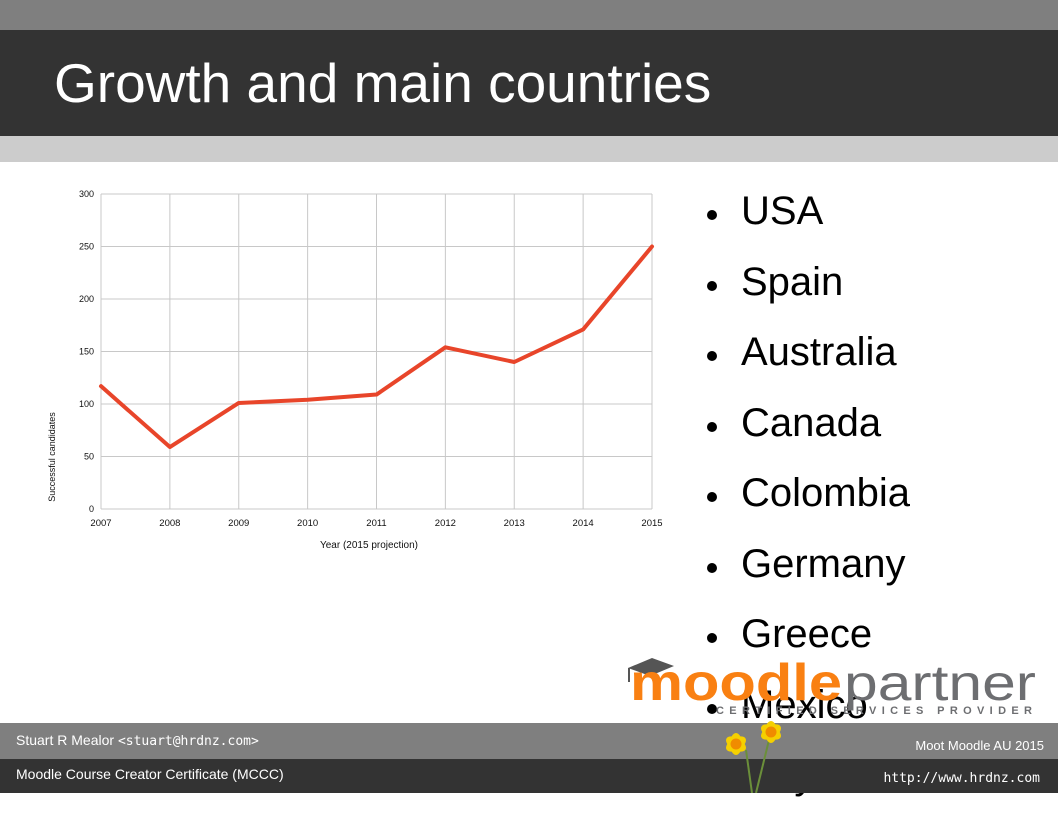 The image size is (1058, 823). Describe the element at coordinates (961, 778) in the screenshot. I see `website-url: http://www.hrdnz.com` at that location.